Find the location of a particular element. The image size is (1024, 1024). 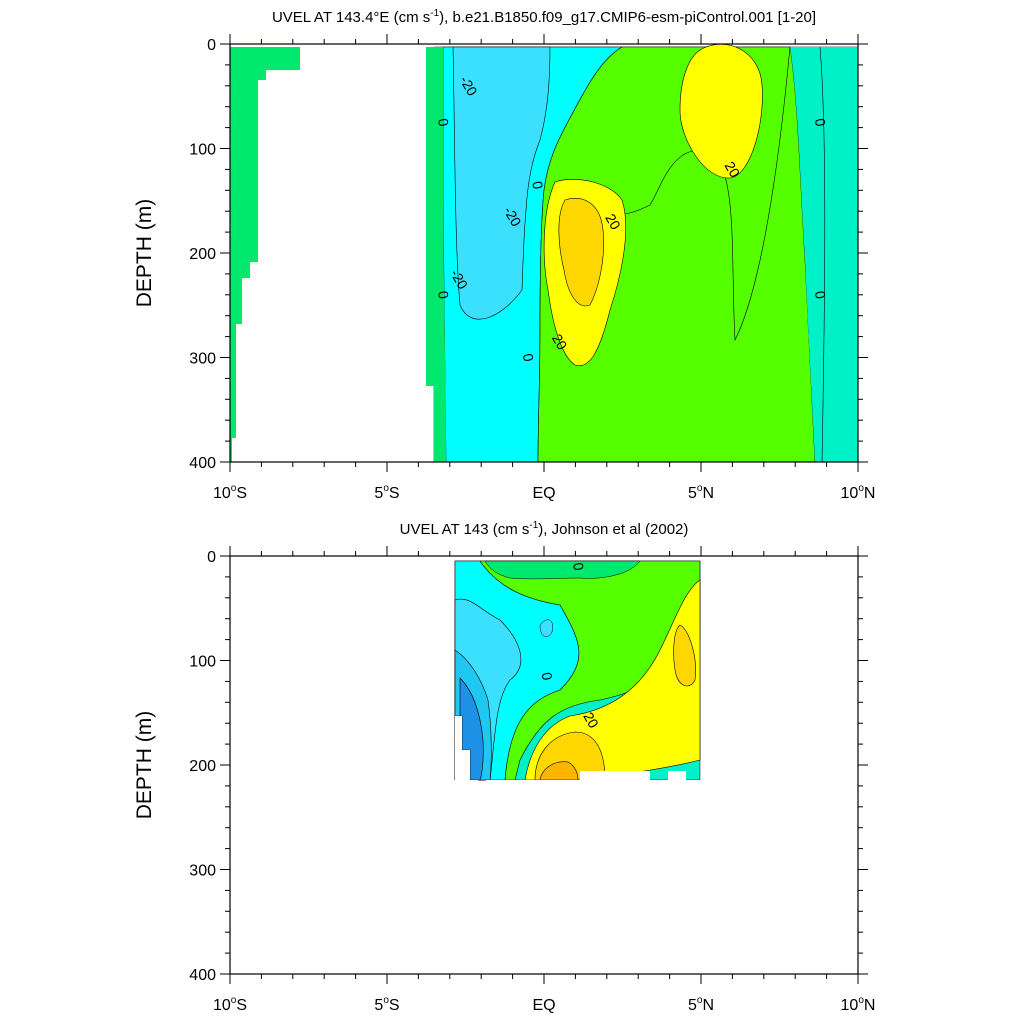

contour-line-lobe is located at coordinates (695, 194).